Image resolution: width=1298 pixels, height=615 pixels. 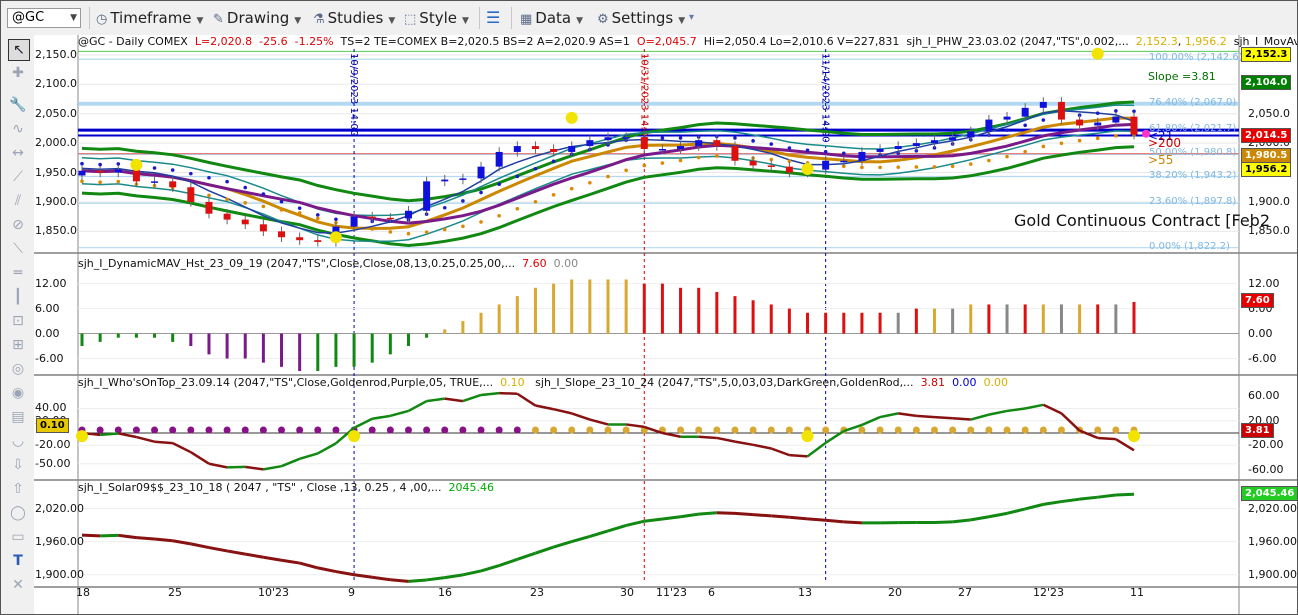 I want to click on pan-tool-icon: ↔, so click(x=18, y=153).